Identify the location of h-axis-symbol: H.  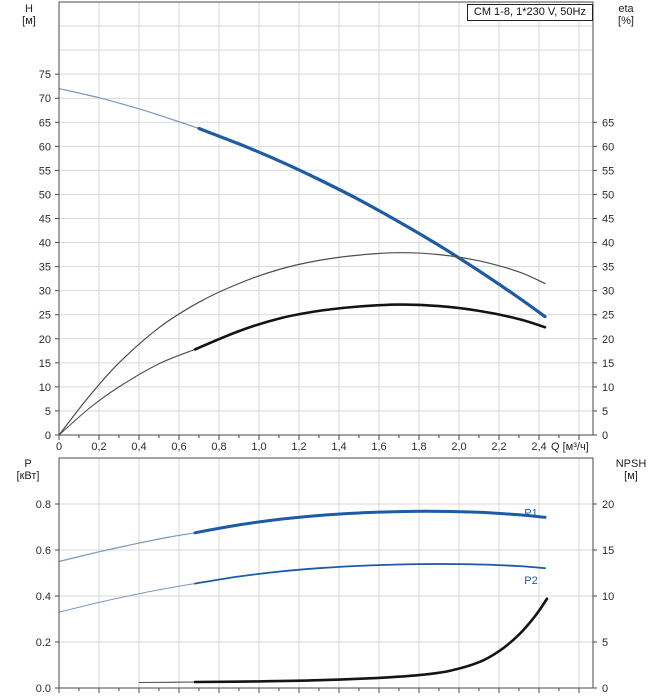
(29, 9).